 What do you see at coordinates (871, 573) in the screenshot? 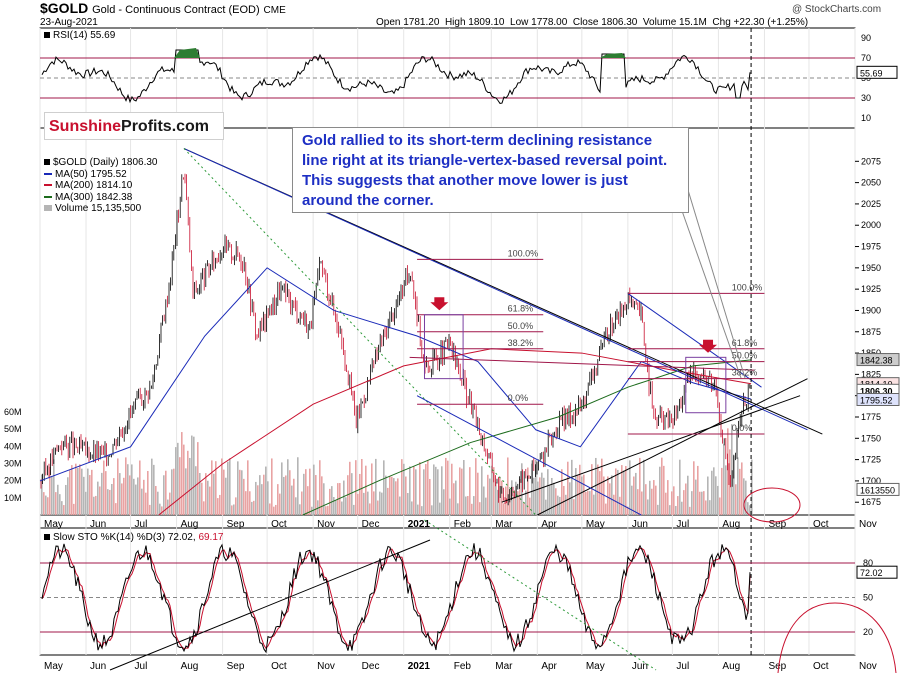
I see `sto-value-label: 72.02` at bounding box center [871, 573].